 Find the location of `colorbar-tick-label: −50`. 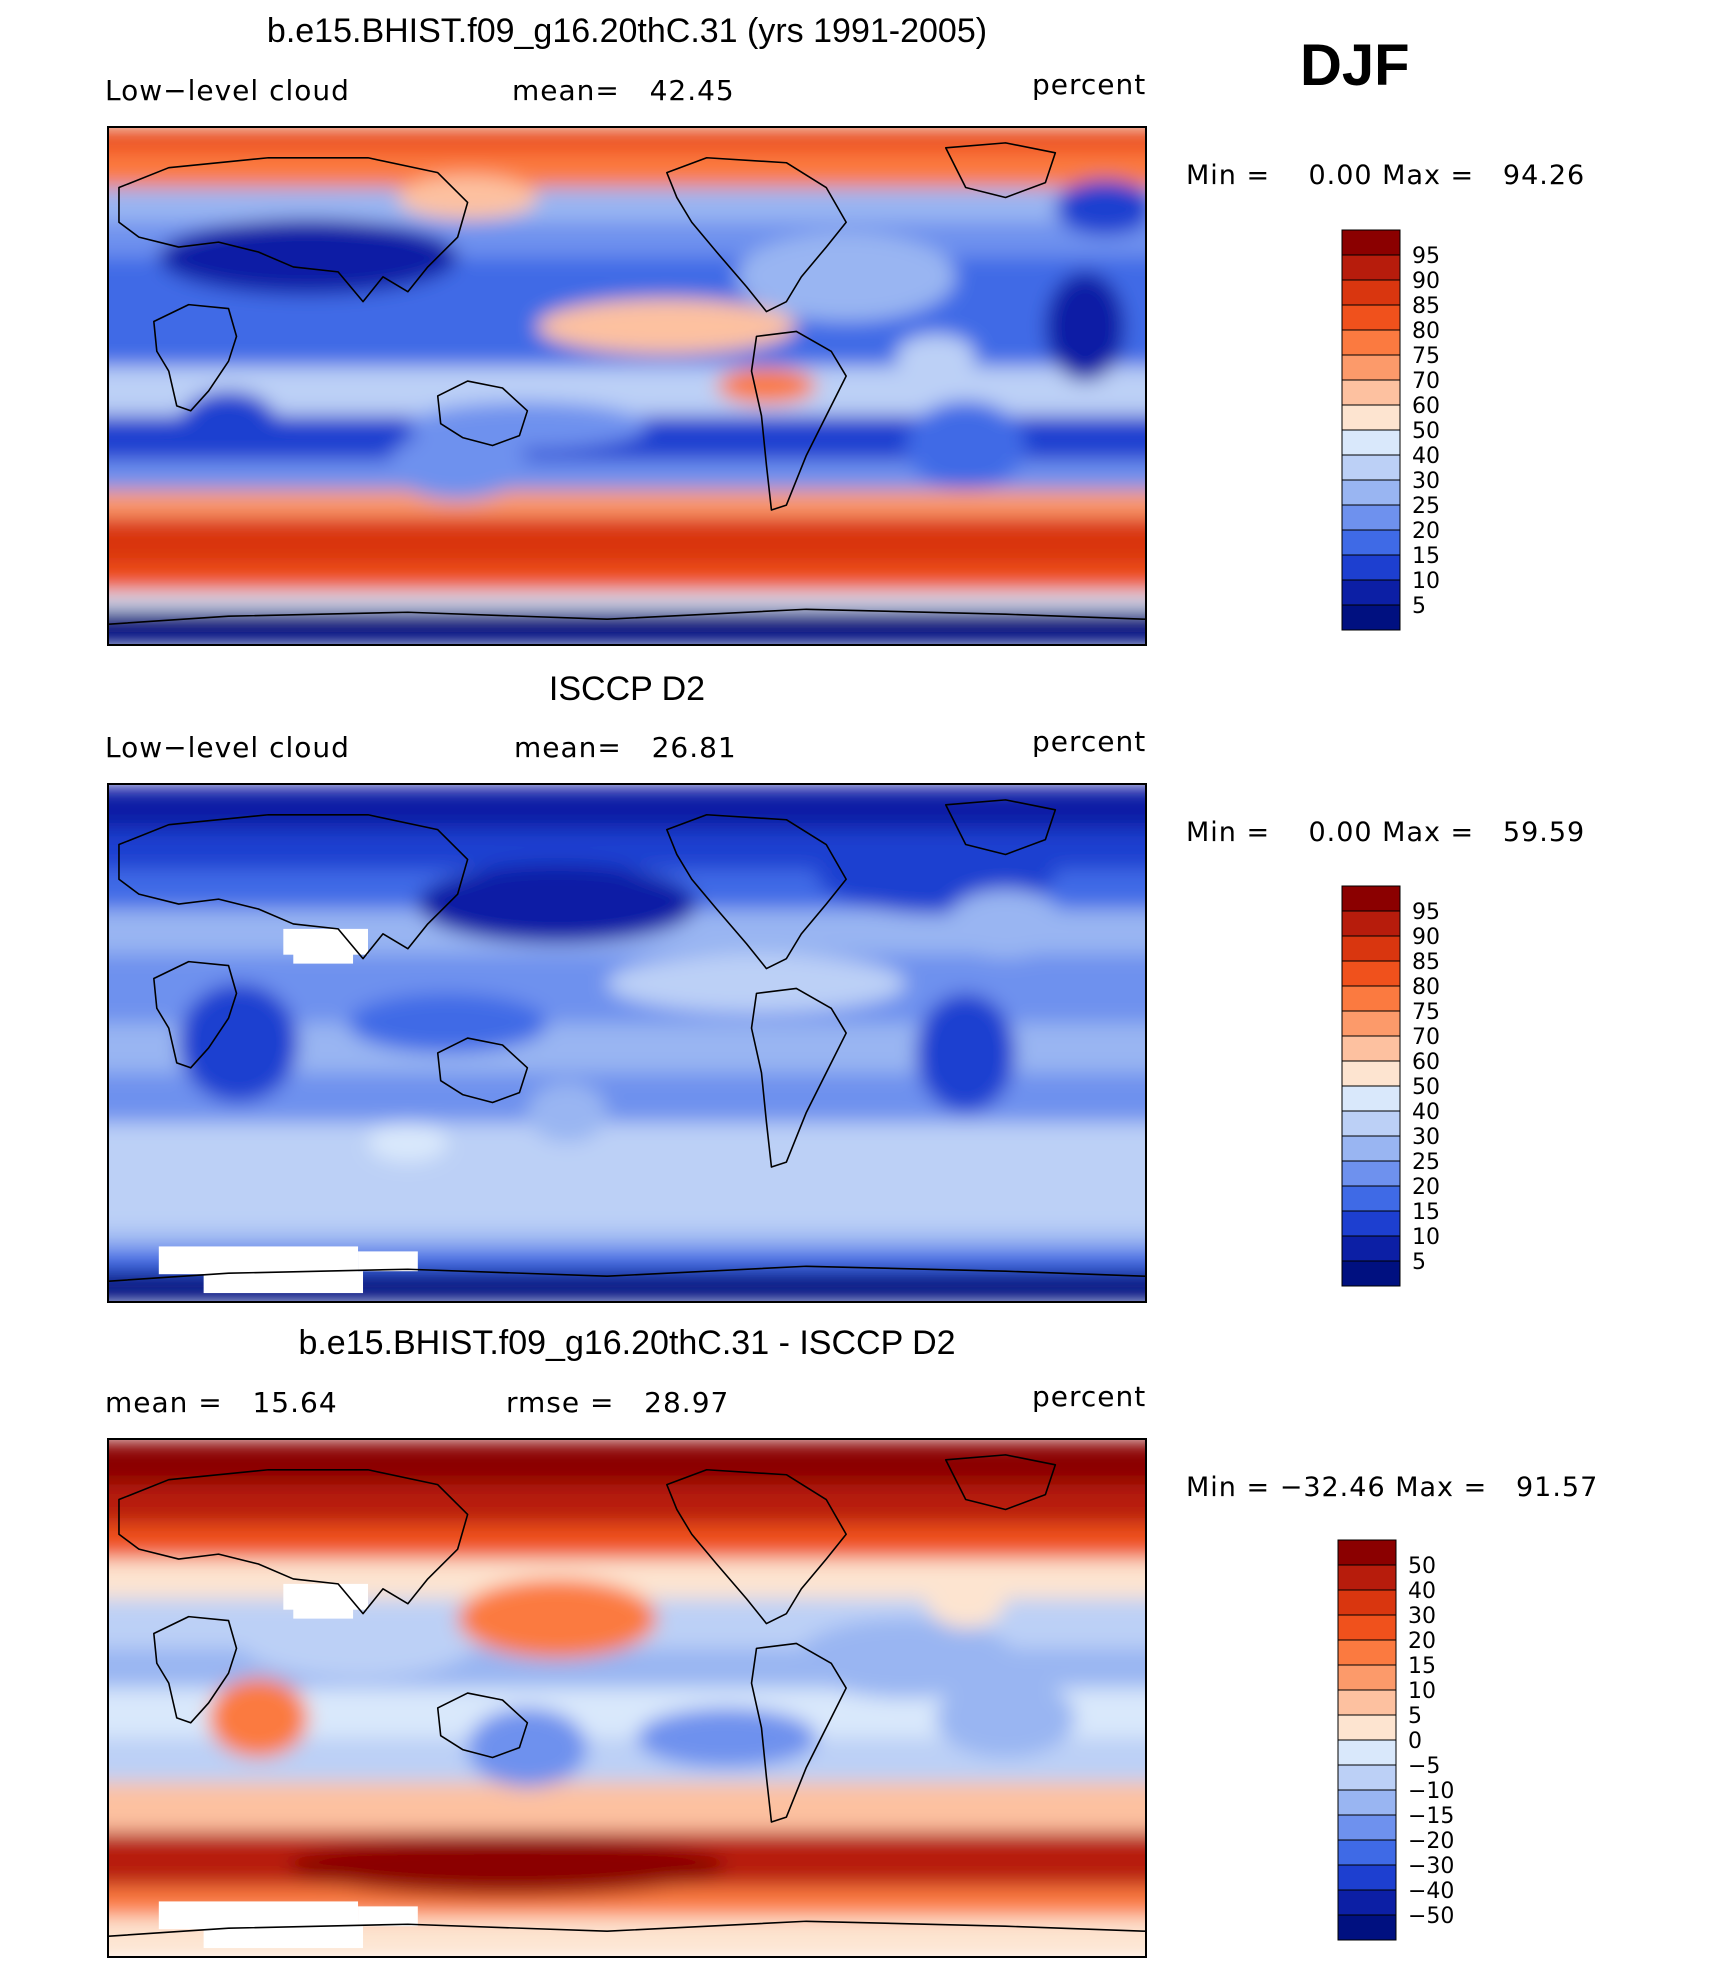

colorbar-tick-label: −50 is located at coordinates (1431, 1916).